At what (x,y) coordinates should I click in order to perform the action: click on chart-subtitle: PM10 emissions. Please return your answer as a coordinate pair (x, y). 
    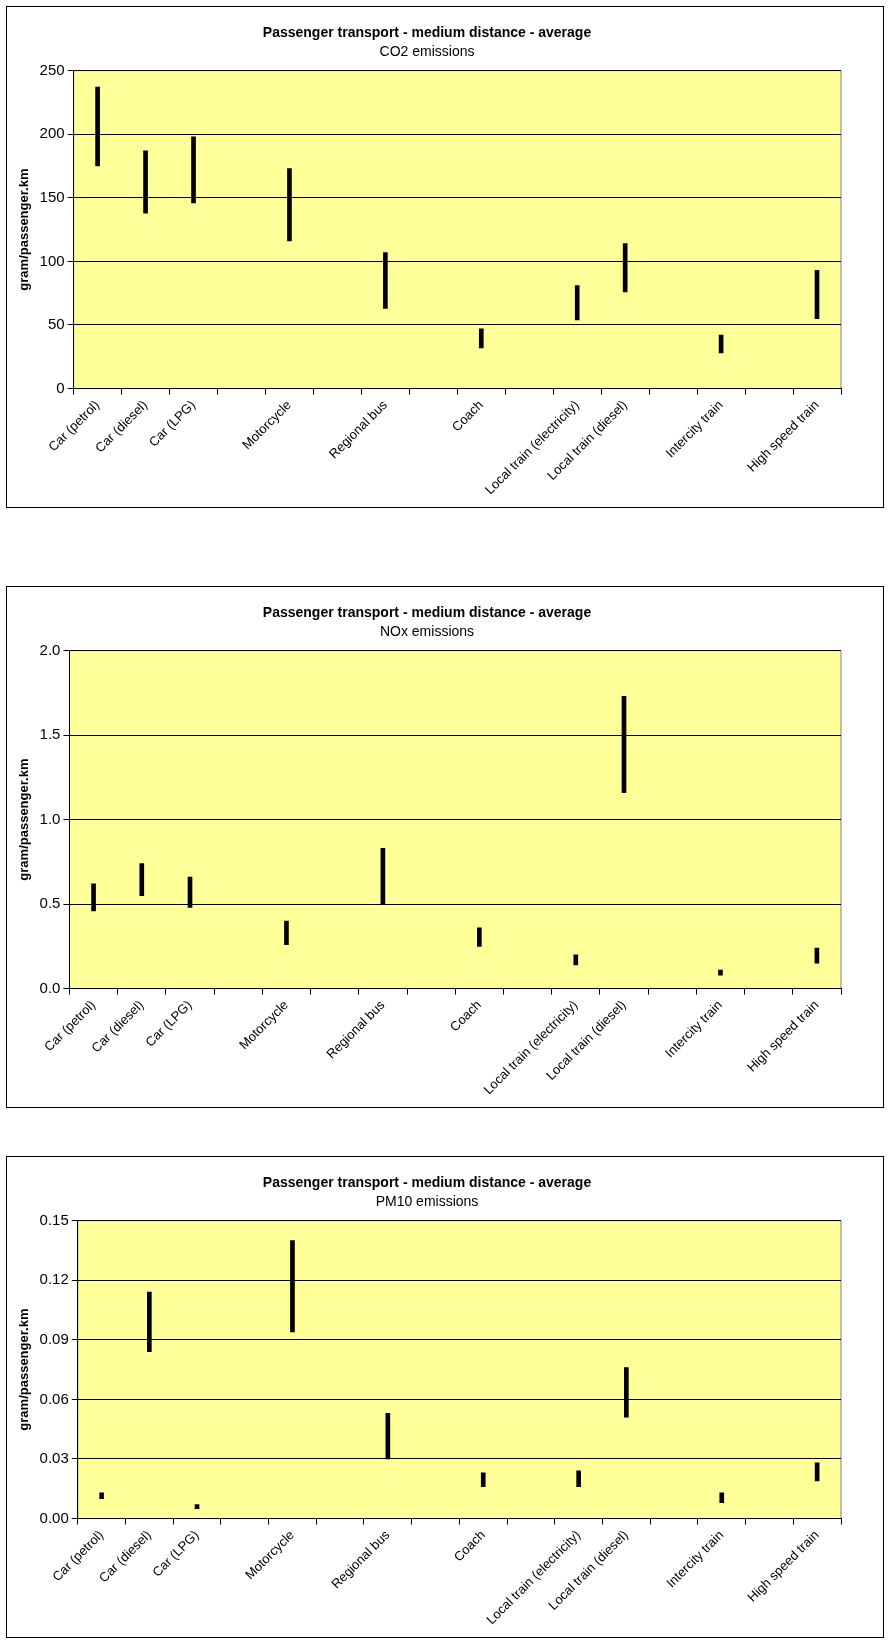
    Looking at the image, I should click on (427, 1201).